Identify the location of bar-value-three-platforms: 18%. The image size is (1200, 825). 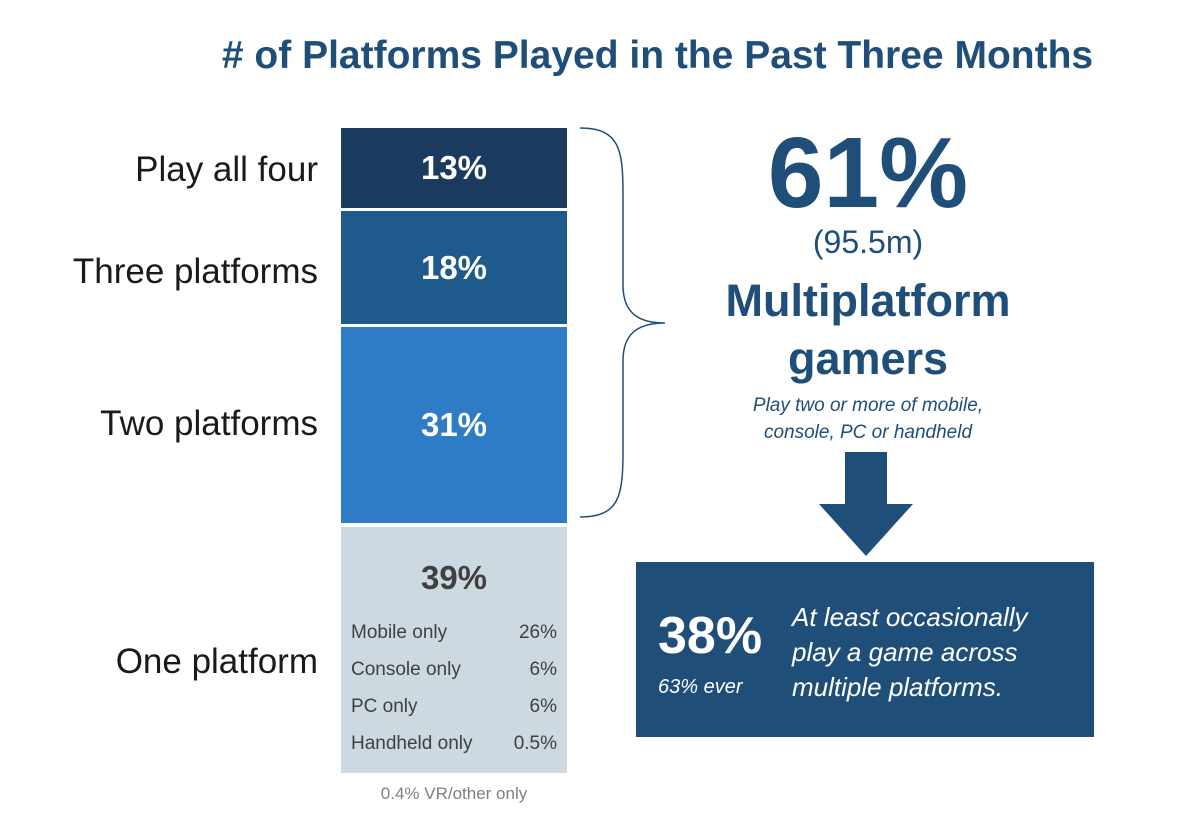
(454, 267).